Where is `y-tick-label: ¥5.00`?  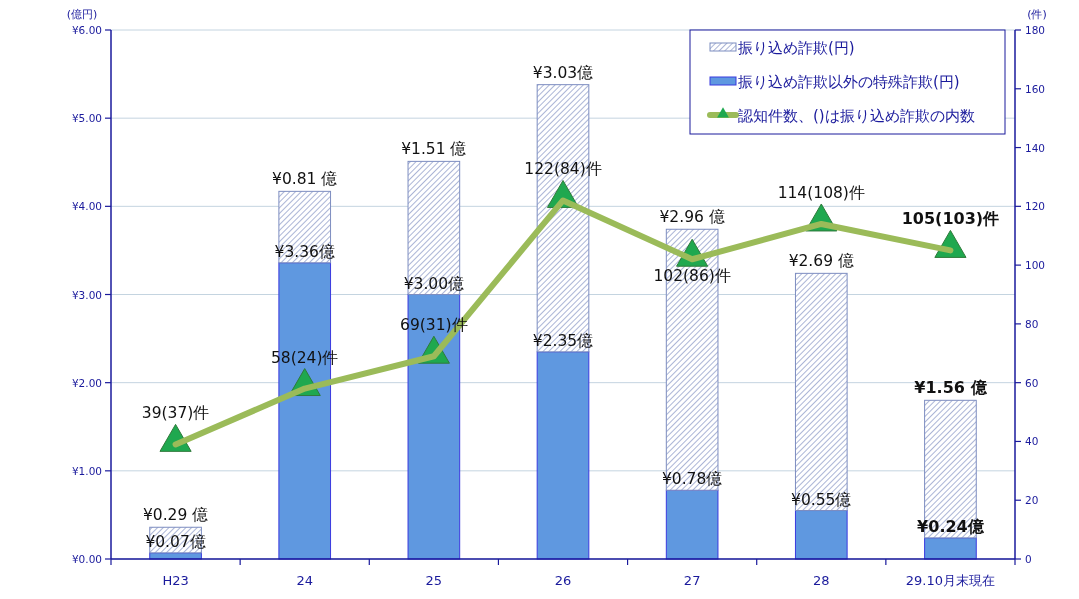 y-tick-label: ¥5.00 is located at coordinates (86, 118).